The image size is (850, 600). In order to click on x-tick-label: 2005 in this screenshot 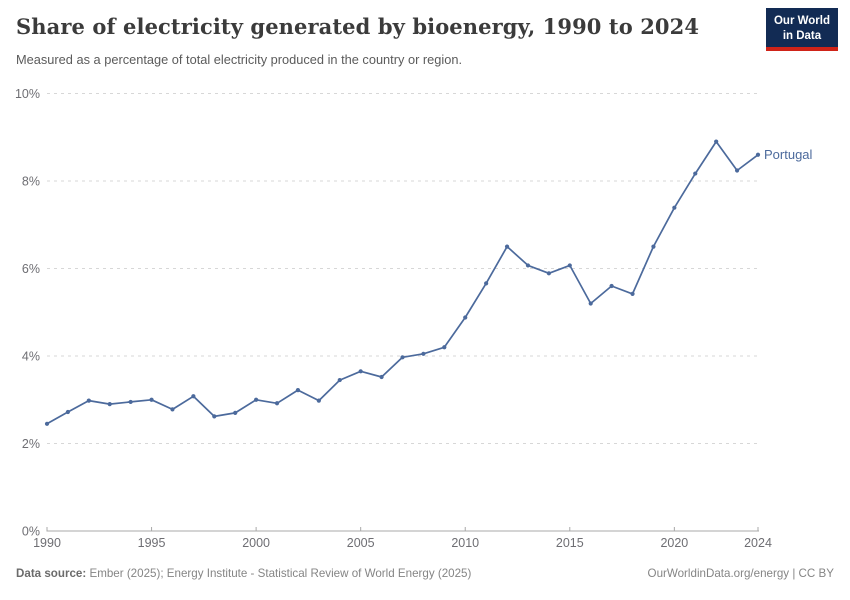, I will do `click(361, 543)`.